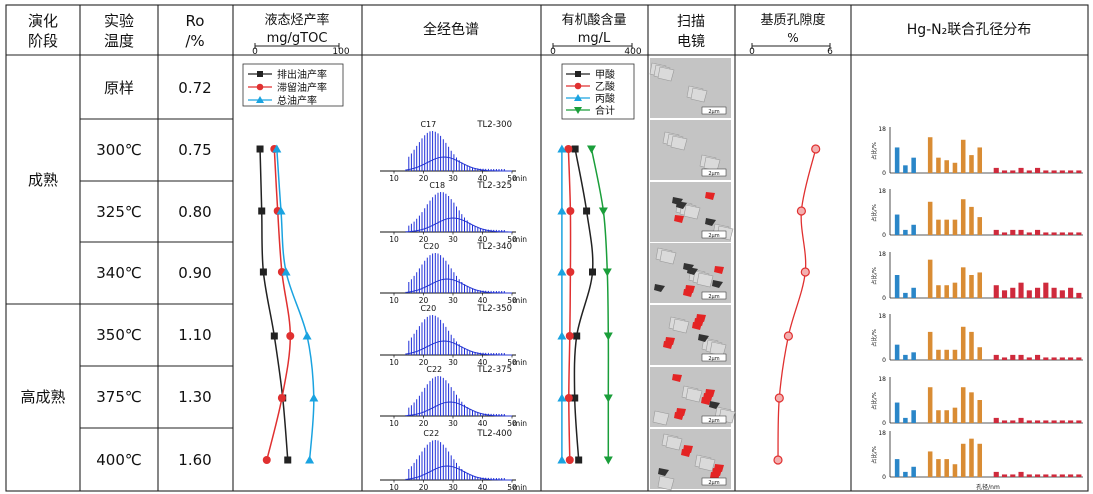 The width and height of the screenshot is (1093, 494). What do you see at coordinates (691, 22) in the screenshot?
I see `header-sem-line1: 扫描` at bounding box center [691, 22].